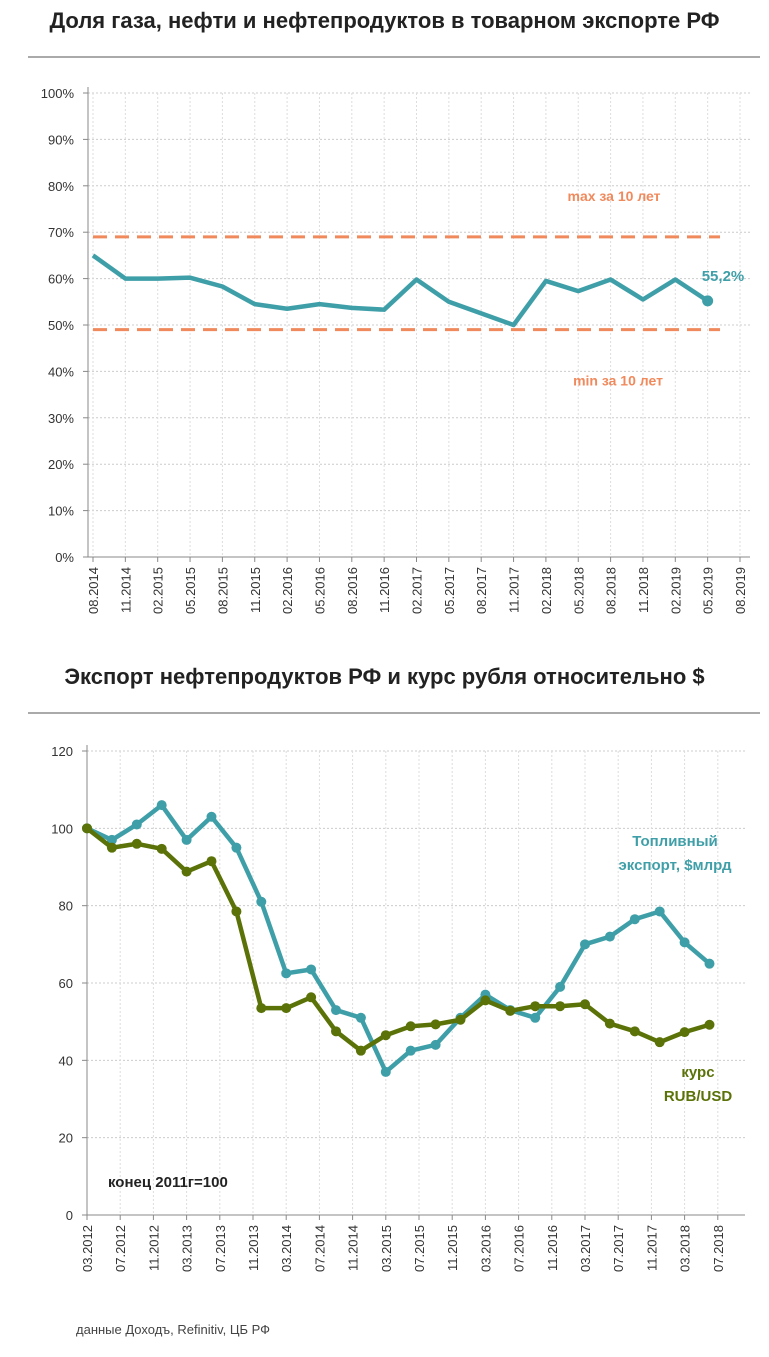  What do you see at coordinates (352, 590) in the screenshot?
I see `x-tick-label: 08.2016` at bounding box center [352, 590].